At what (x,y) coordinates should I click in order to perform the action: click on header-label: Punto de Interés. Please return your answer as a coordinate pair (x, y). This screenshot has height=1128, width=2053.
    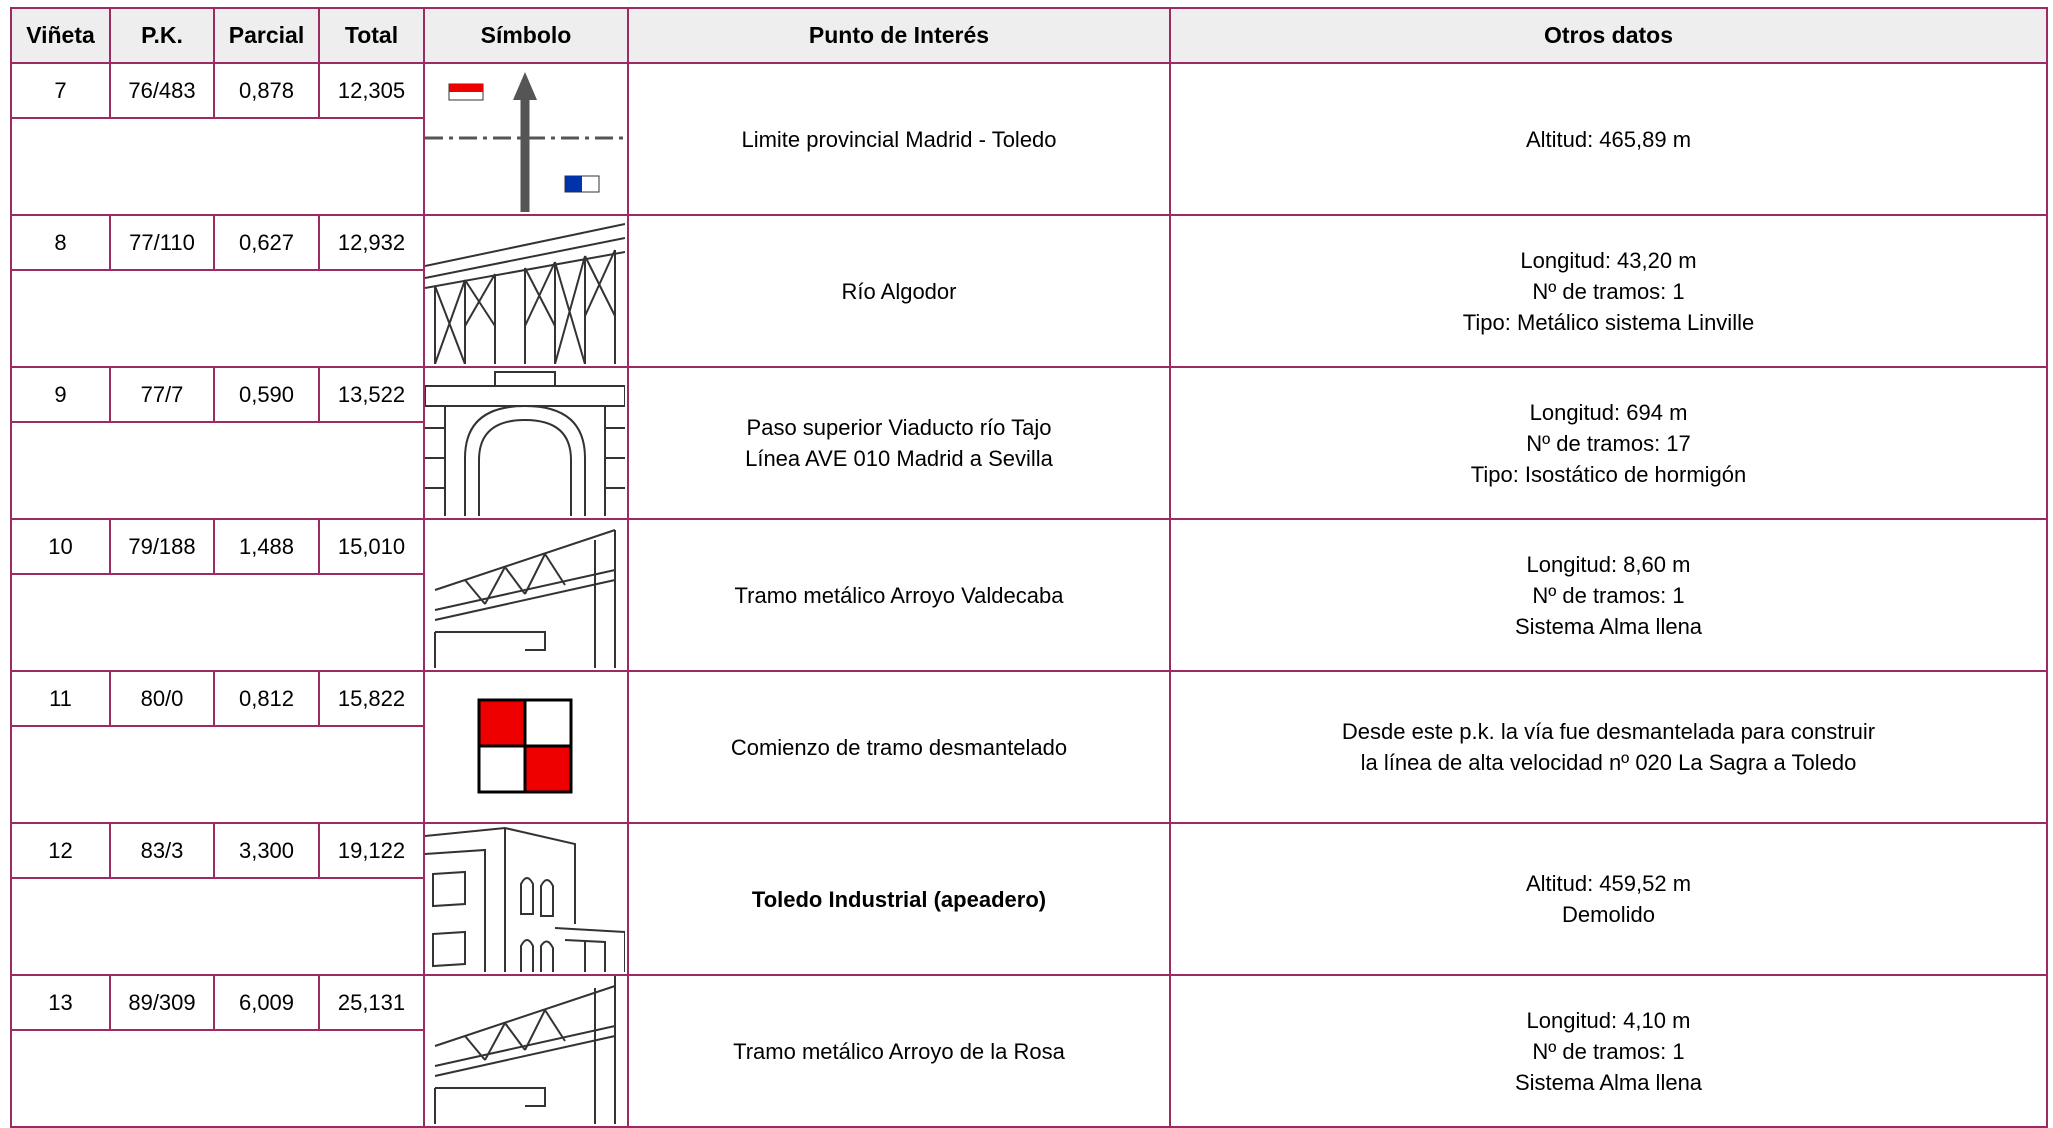
    Looking at the image, I should click on (899, 35).